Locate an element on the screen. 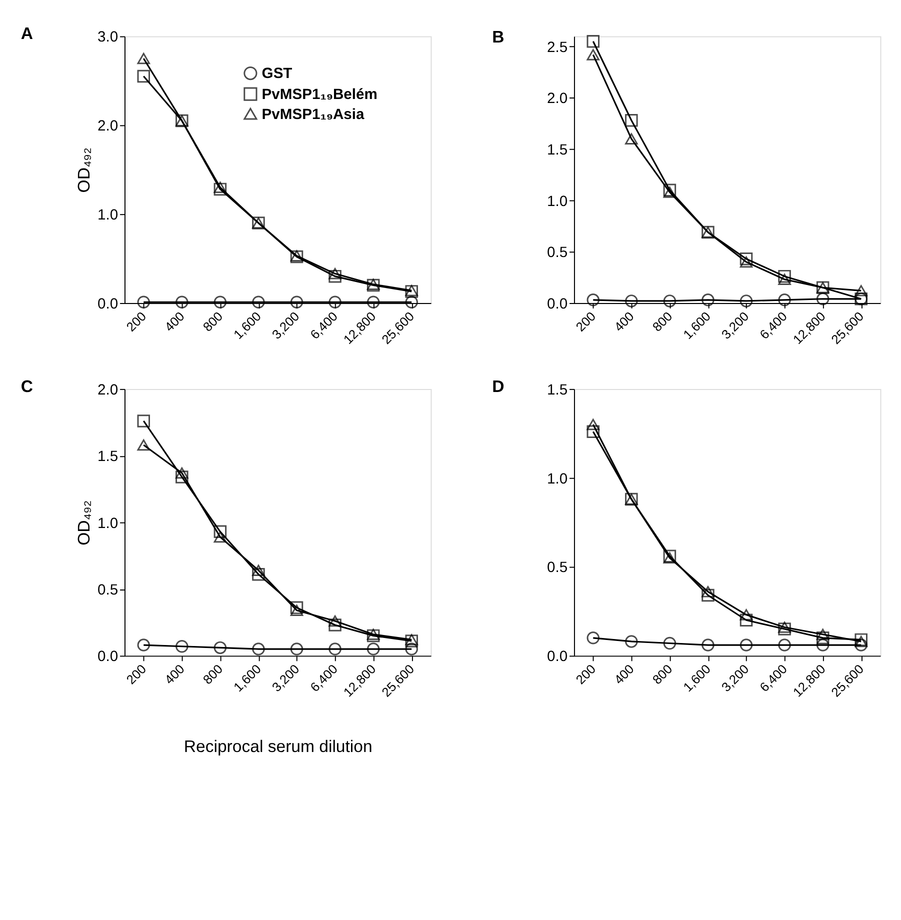 This screenshot has height=920, width=901. legend-label: PvMSP1₁₉Asia is located at coordinates (314, 114).